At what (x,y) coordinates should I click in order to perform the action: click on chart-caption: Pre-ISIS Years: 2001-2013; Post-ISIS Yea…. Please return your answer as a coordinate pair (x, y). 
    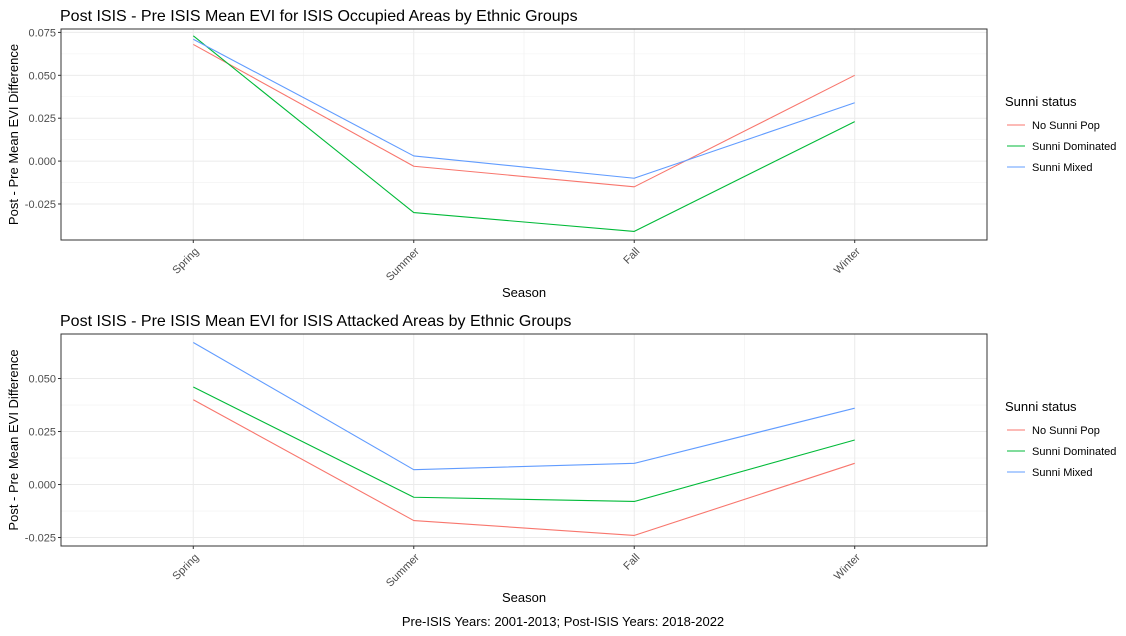
    Looking at the image, I should click on (563, 621).